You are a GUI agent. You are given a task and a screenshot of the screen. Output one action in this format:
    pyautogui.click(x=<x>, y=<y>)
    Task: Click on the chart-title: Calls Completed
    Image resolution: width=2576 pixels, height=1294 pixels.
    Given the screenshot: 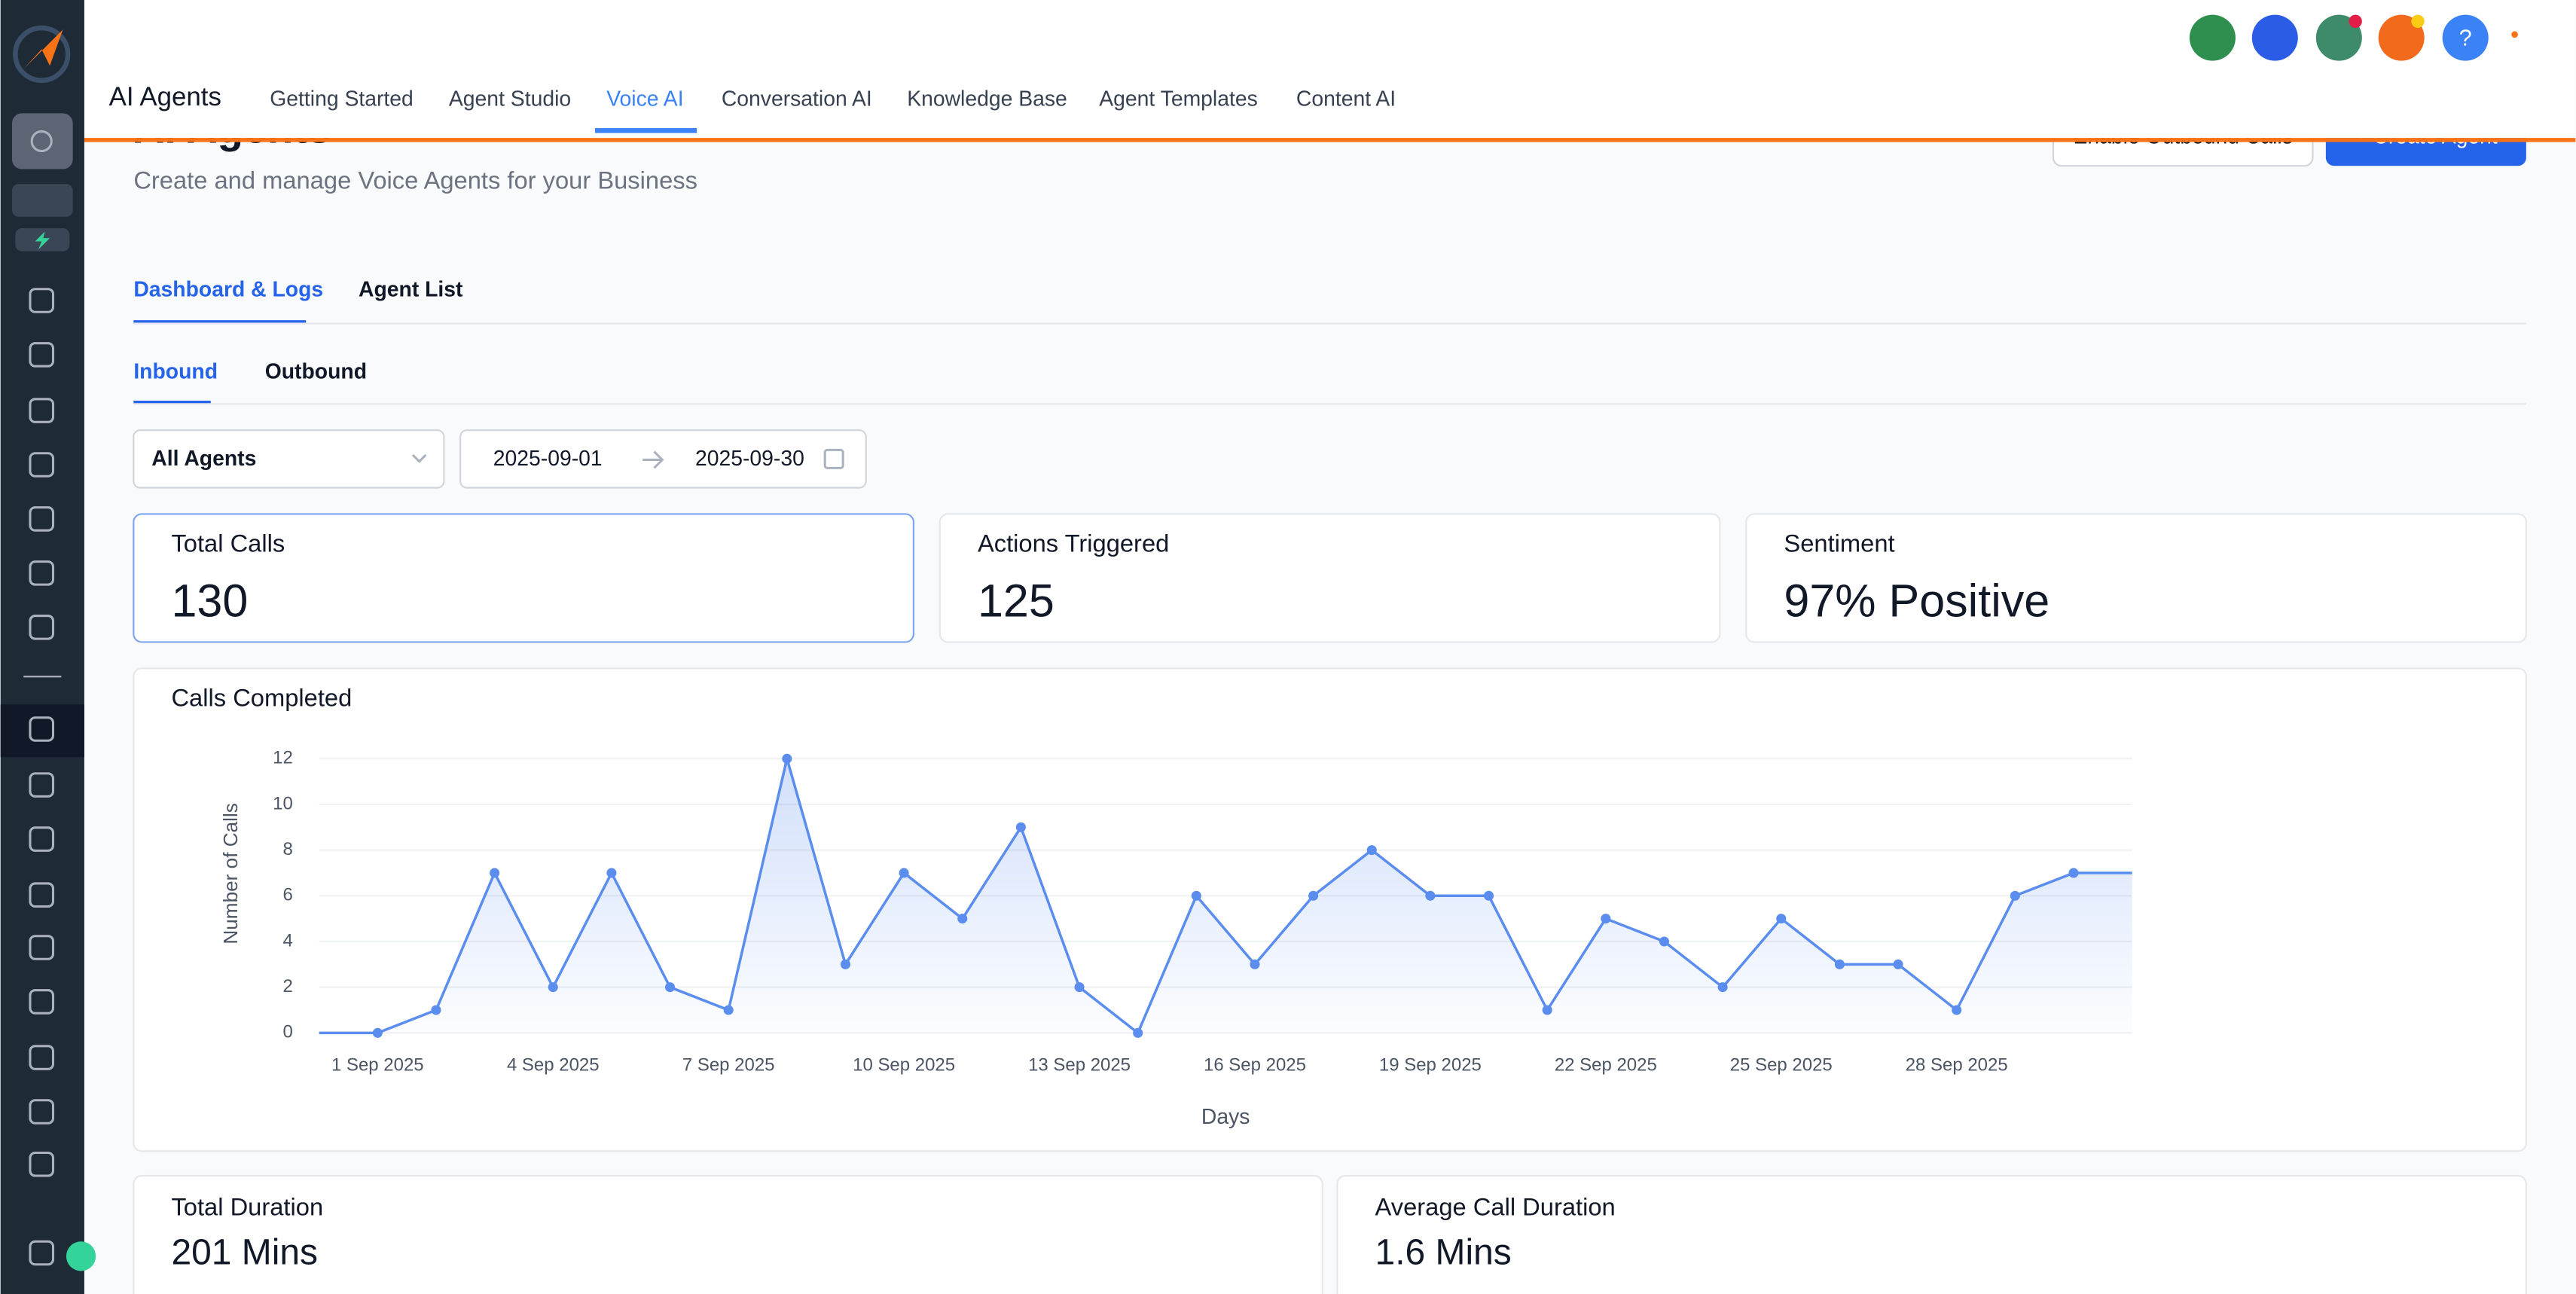 What is the action you would take?
    pyautogui.click(x=262, y=697)
    